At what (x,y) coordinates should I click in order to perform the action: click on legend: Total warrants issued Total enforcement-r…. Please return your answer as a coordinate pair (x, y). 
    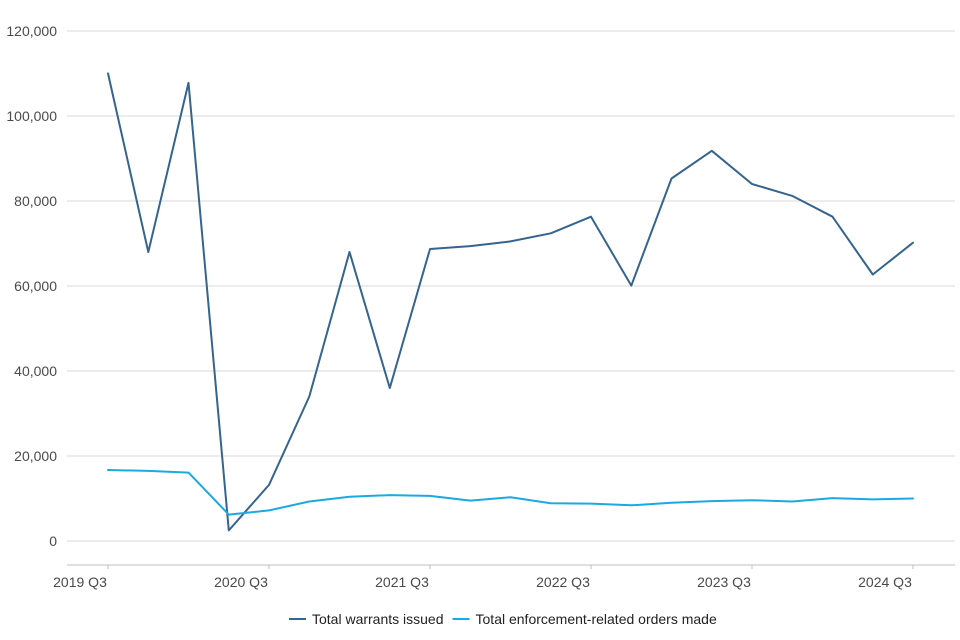
    Looking at the image, I should click on (503, 619).